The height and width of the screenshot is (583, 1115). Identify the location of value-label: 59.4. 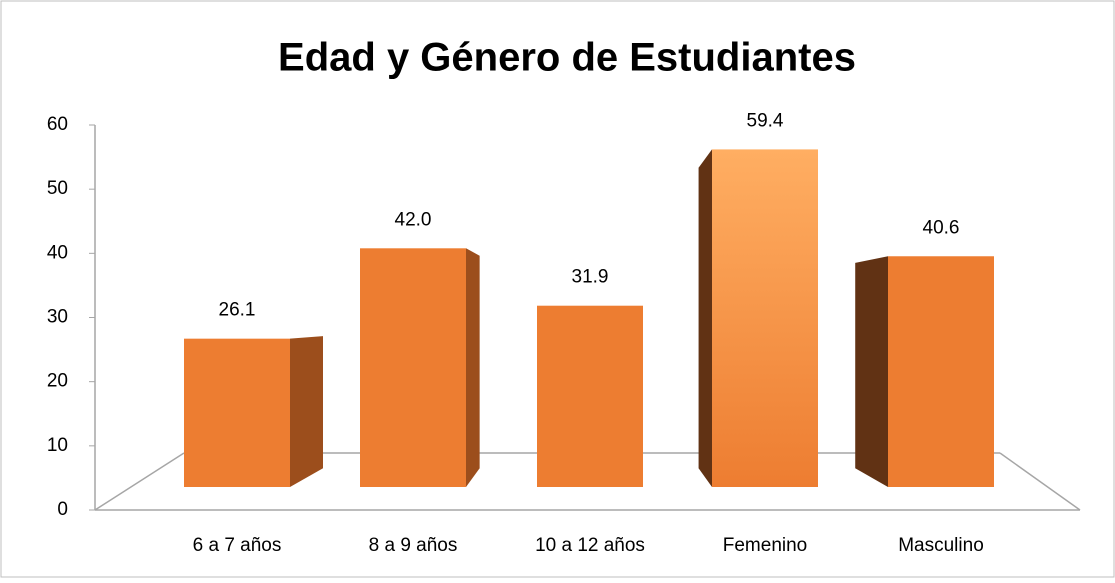
(765, 120).